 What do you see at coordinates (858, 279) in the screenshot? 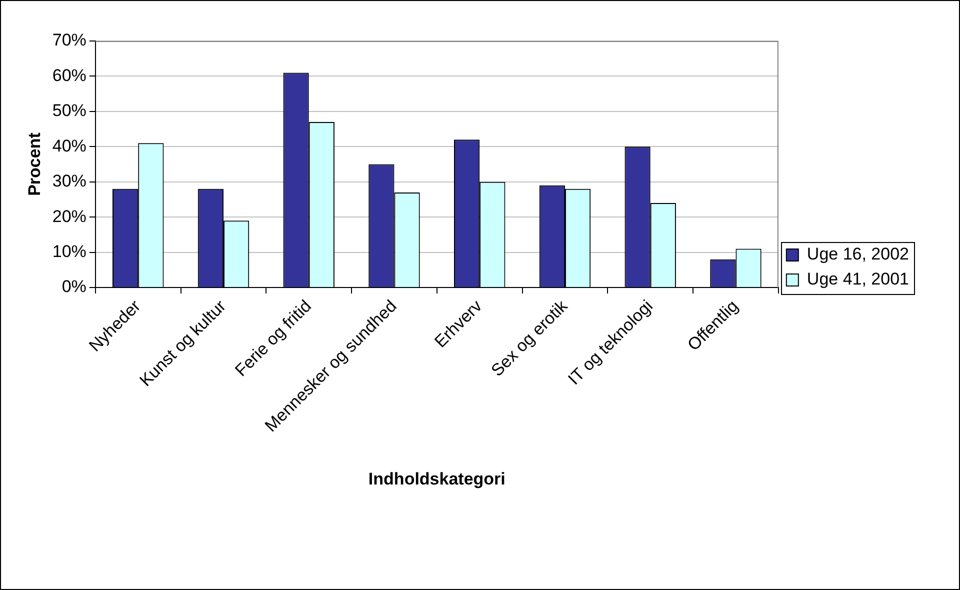
I see `legend-label: Uge 41, 2001` at bounding box center [858, 279].